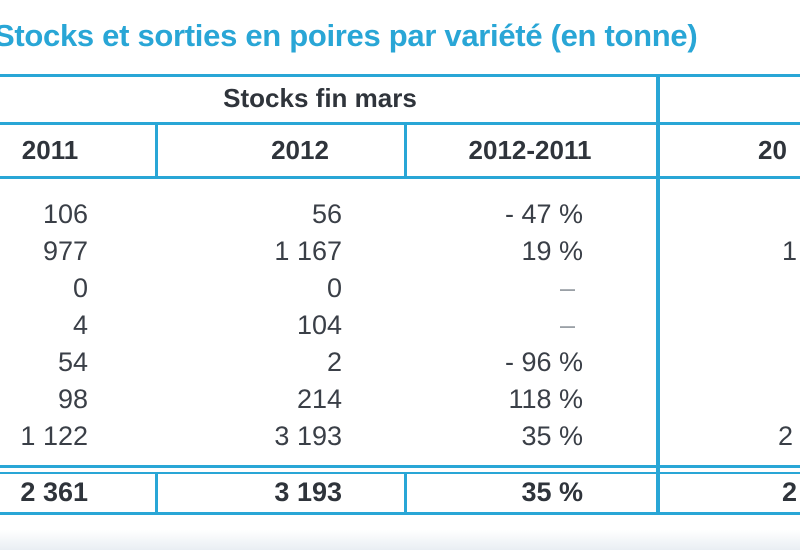  Describe the element at coordinates (54, 436) in the screenshot. I see `cell-2011: 1 122` at that location.